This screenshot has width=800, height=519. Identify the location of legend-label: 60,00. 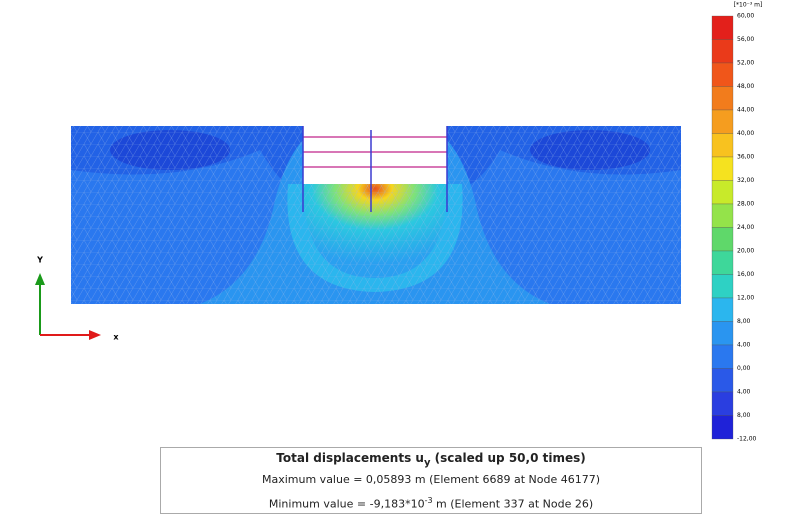
(745, 16).